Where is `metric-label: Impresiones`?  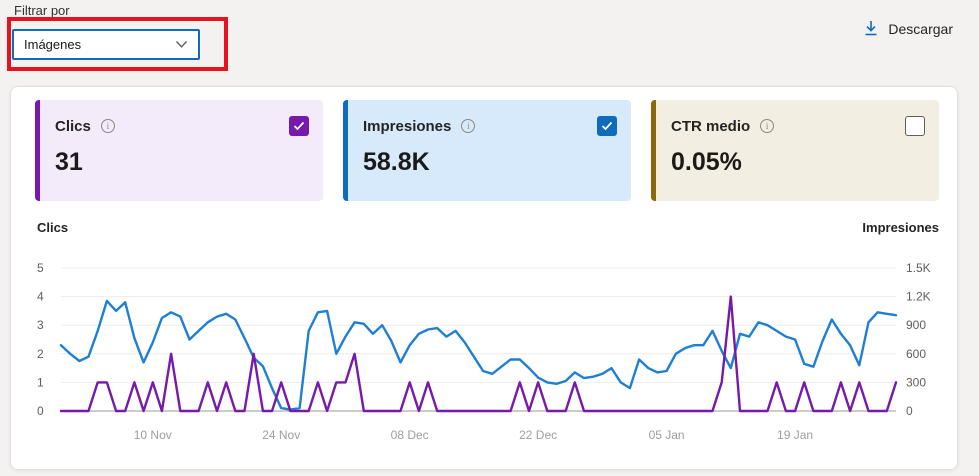 metric-label: Impresiones is located at coordinates (407, 126).